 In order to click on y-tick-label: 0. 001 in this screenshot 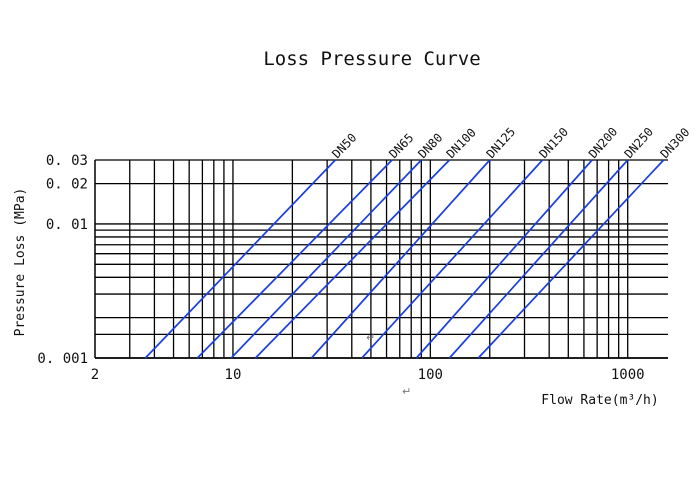, I will do `click(62, 359)`.